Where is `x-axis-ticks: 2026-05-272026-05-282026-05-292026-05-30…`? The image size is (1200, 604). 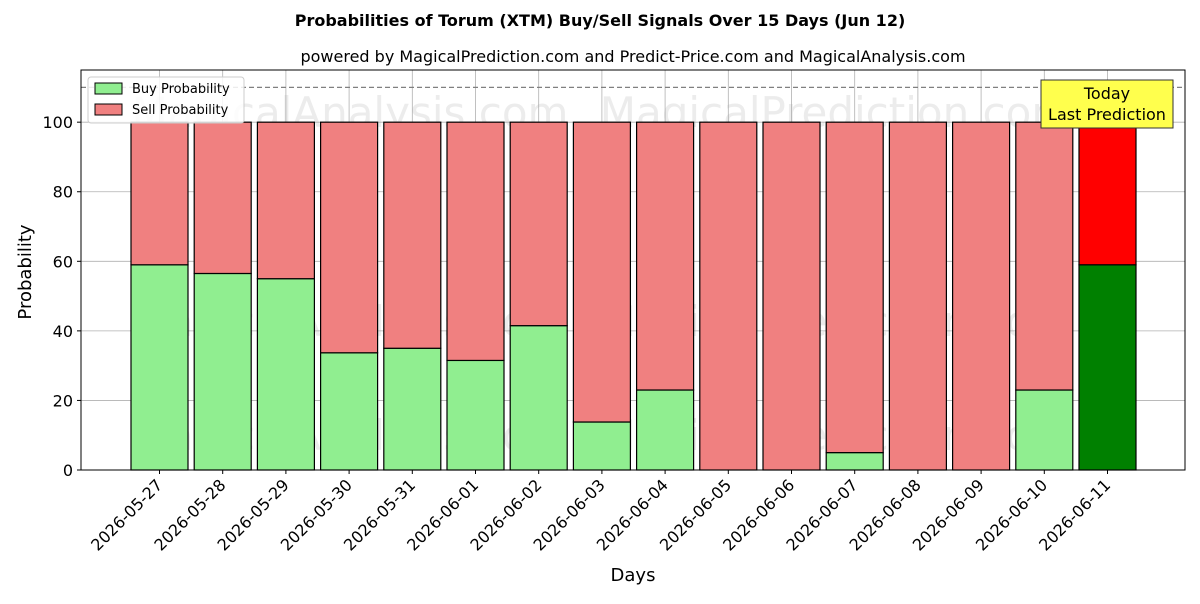
x-axis-ticks: 2026-05-272026-05-282026-05-292026-05-30… is located at coordinates (600, 512).